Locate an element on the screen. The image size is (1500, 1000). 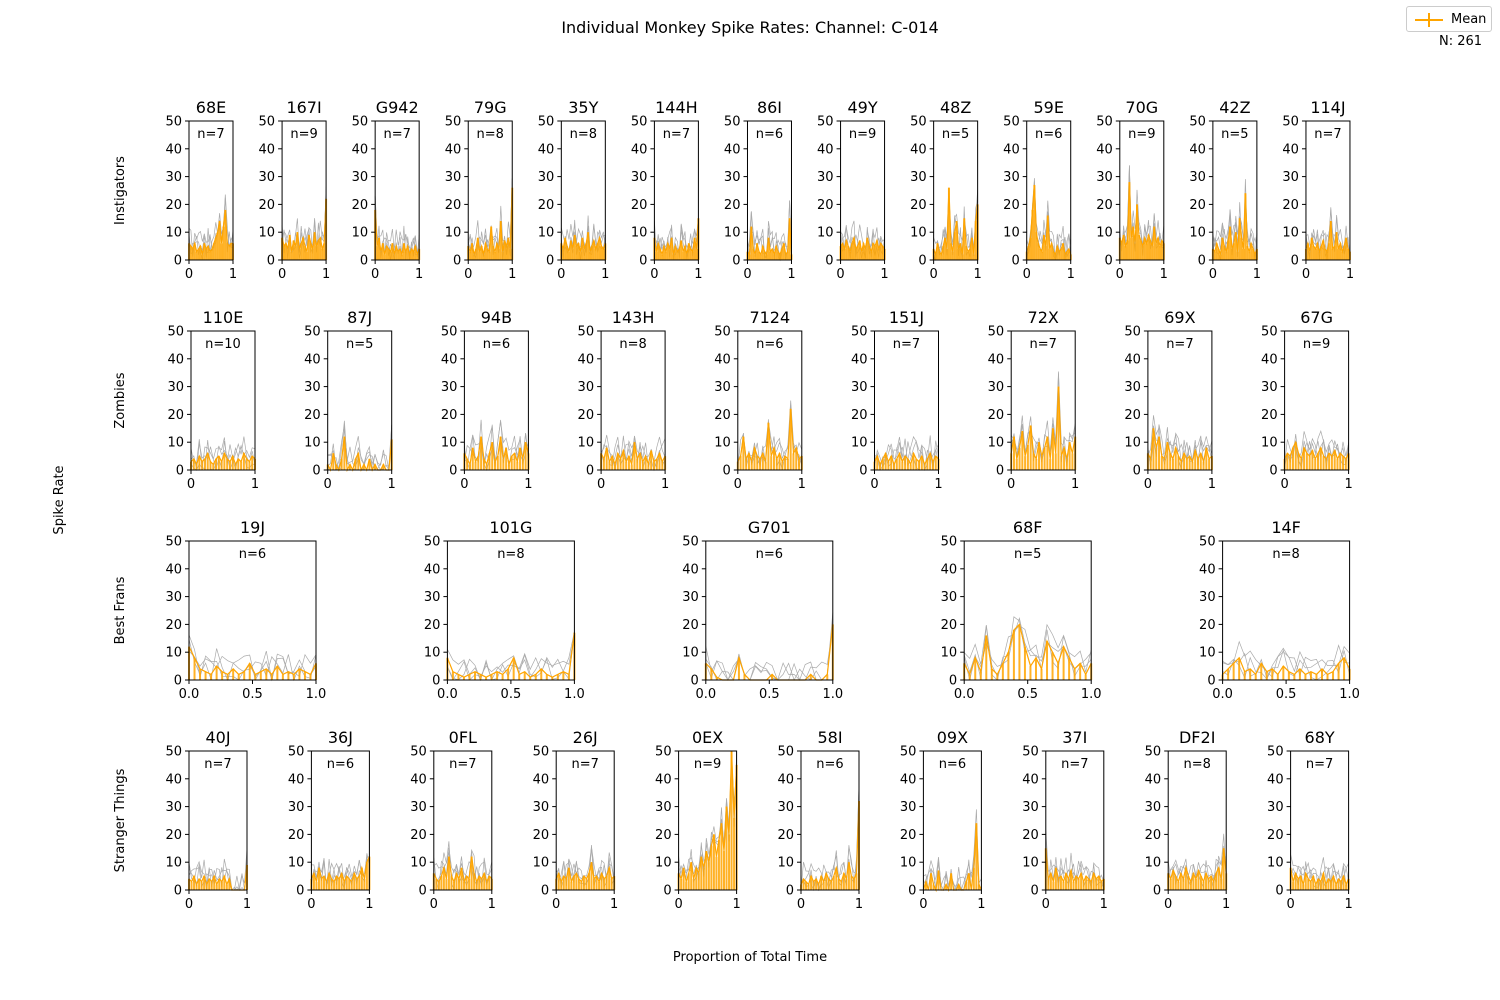
group-label: Best Frans is located at coordinates (120, 610).